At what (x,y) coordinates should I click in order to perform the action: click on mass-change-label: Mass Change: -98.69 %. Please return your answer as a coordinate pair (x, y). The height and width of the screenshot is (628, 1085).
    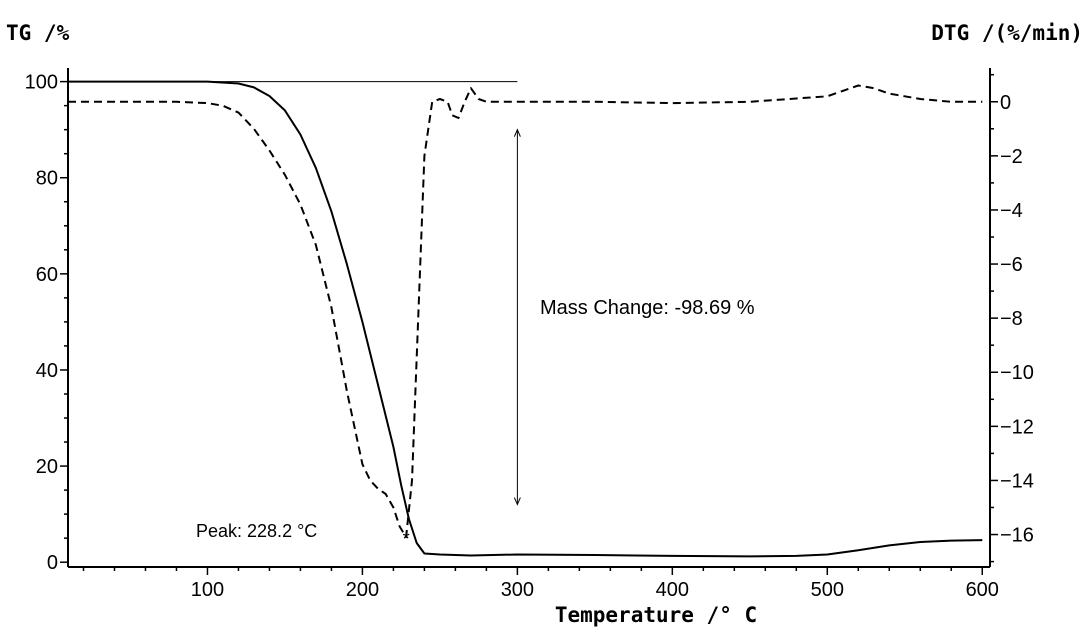
    Looking at the image, I should click on (647, 308).